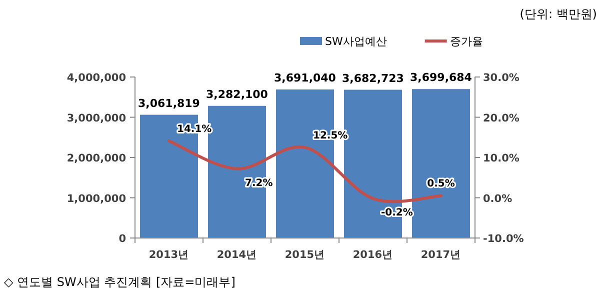 Image resolution: width=601 pixels, height=293 pixels. Describe the element at coordinates (305, 255) in the screenshot. I see `x-tick-label: 2015년` at that location.